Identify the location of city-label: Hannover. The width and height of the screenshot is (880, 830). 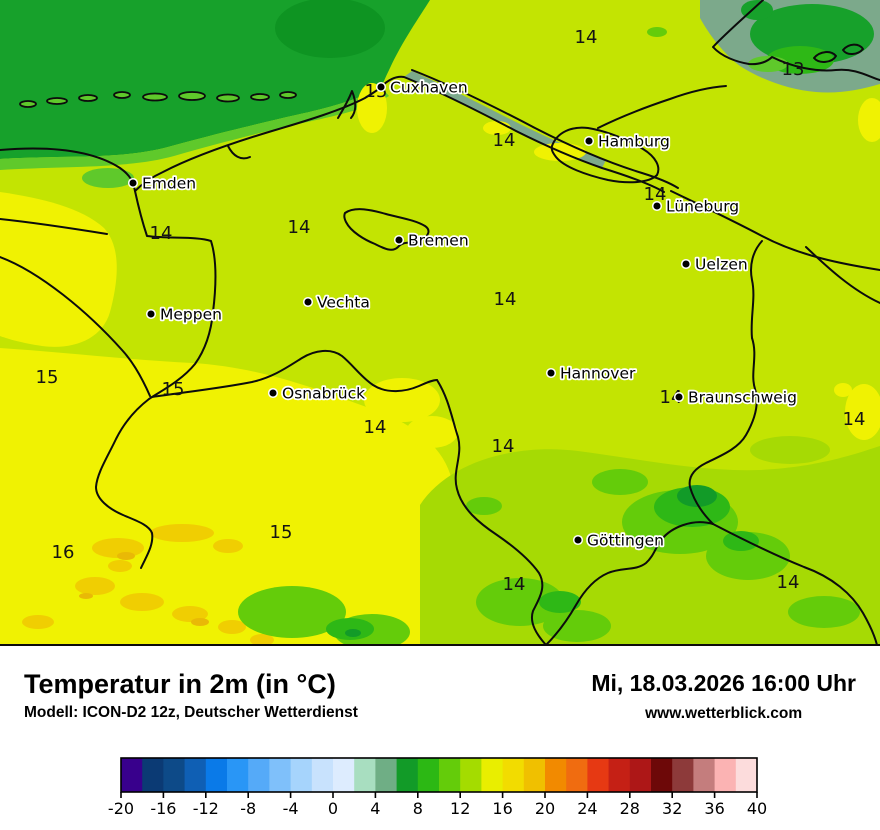
(598, 374).